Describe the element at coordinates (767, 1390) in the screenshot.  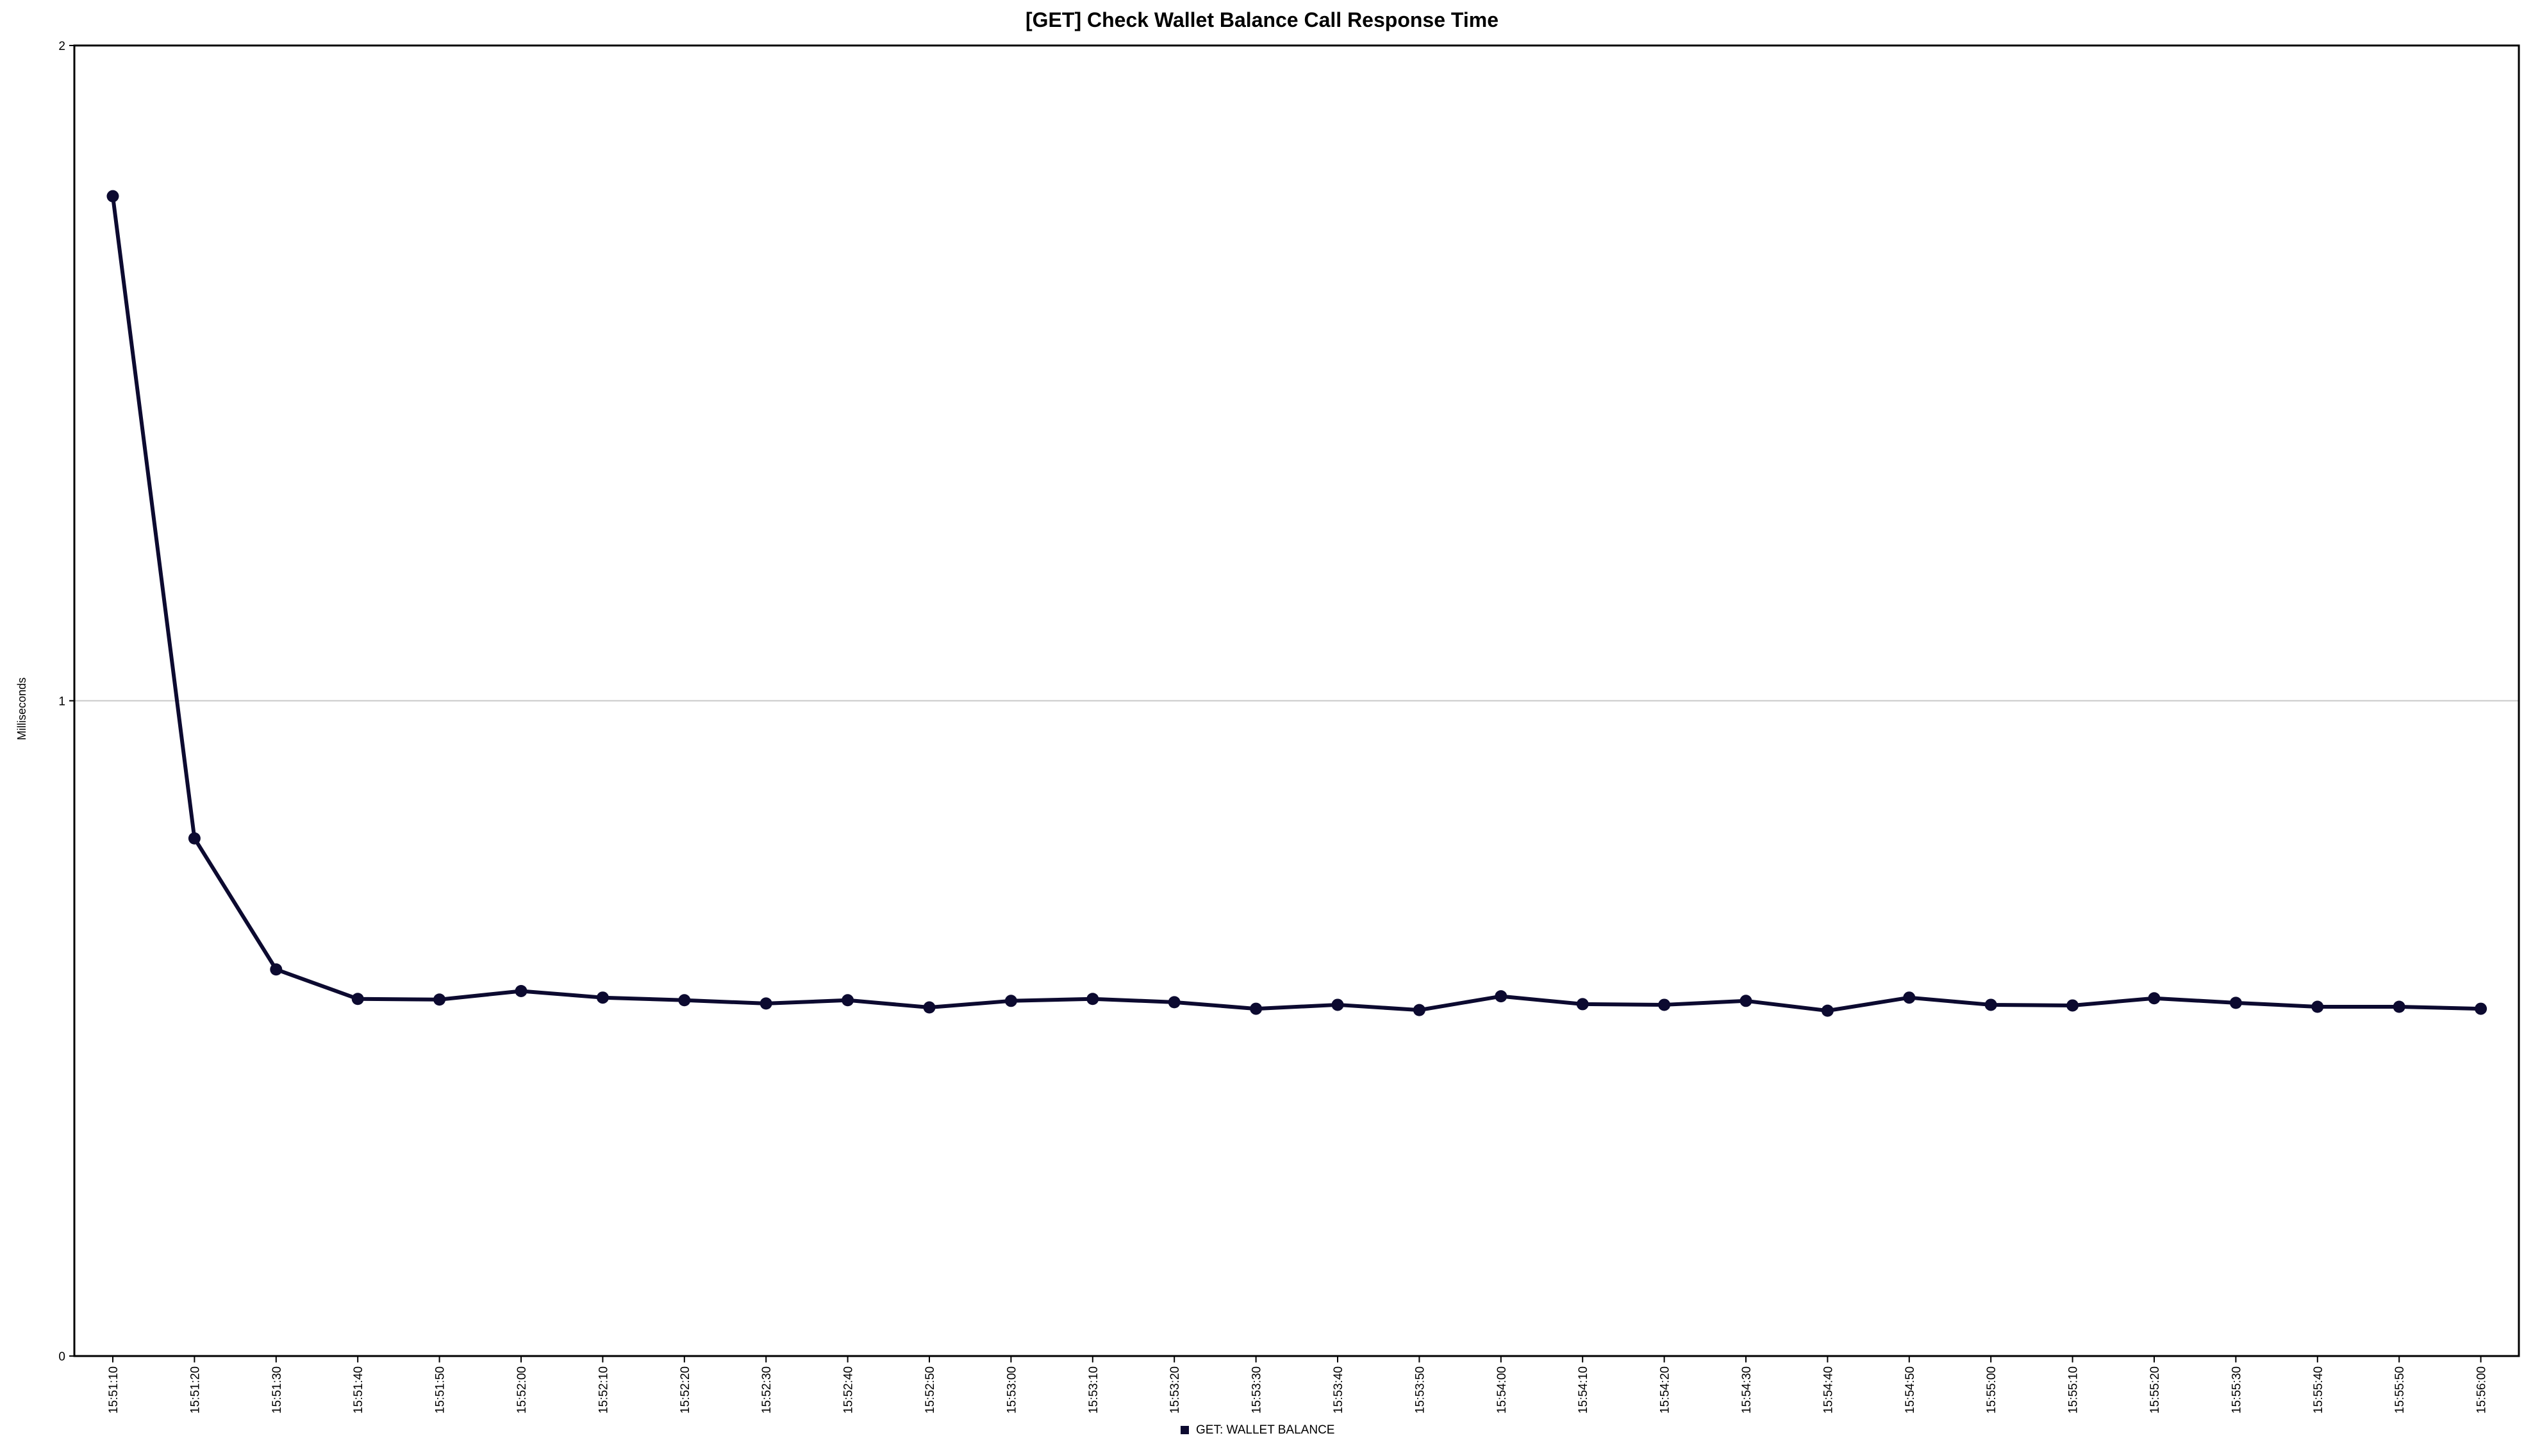
I see `x-tick-label: 15:52:30` at that location.